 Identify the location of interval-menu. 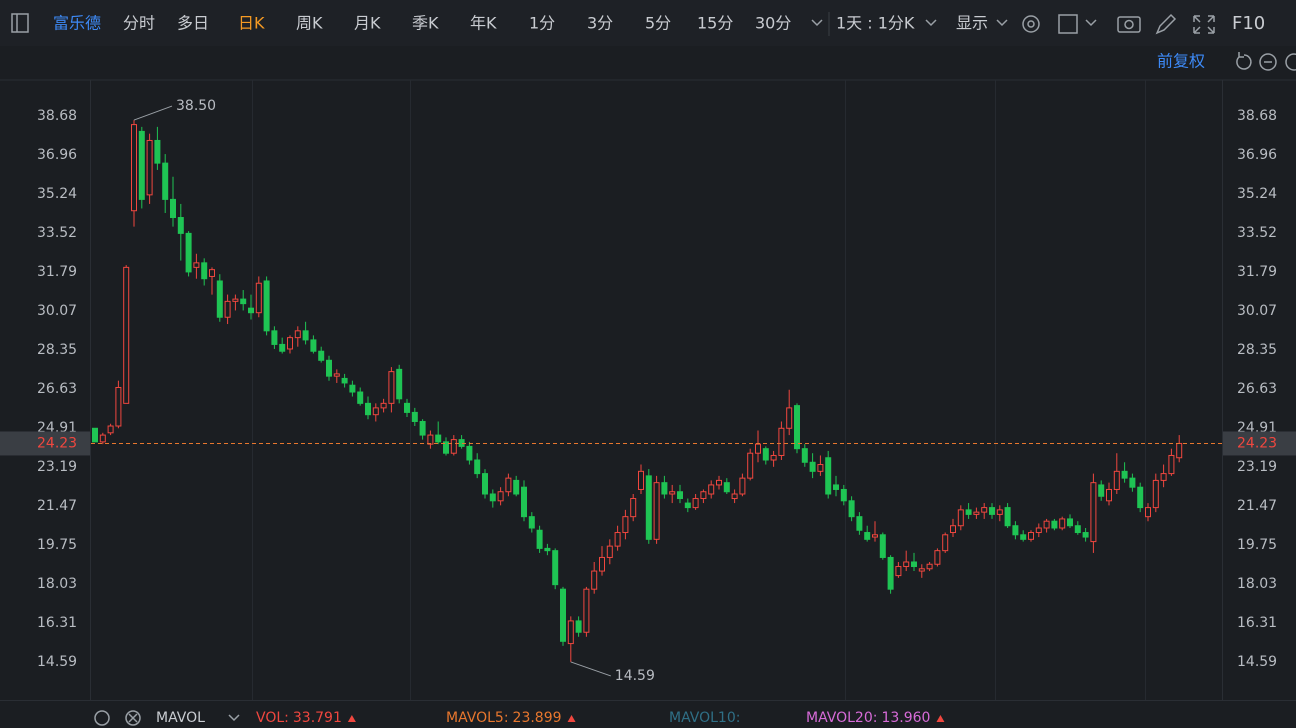
(931, 23).